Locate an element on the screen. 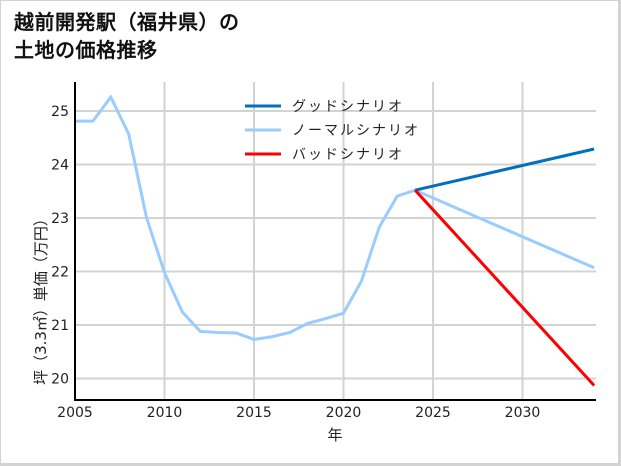 This screenshot has width=621, height=466. legend-label: グッドシナリオ is located at coordinates (348, 107).